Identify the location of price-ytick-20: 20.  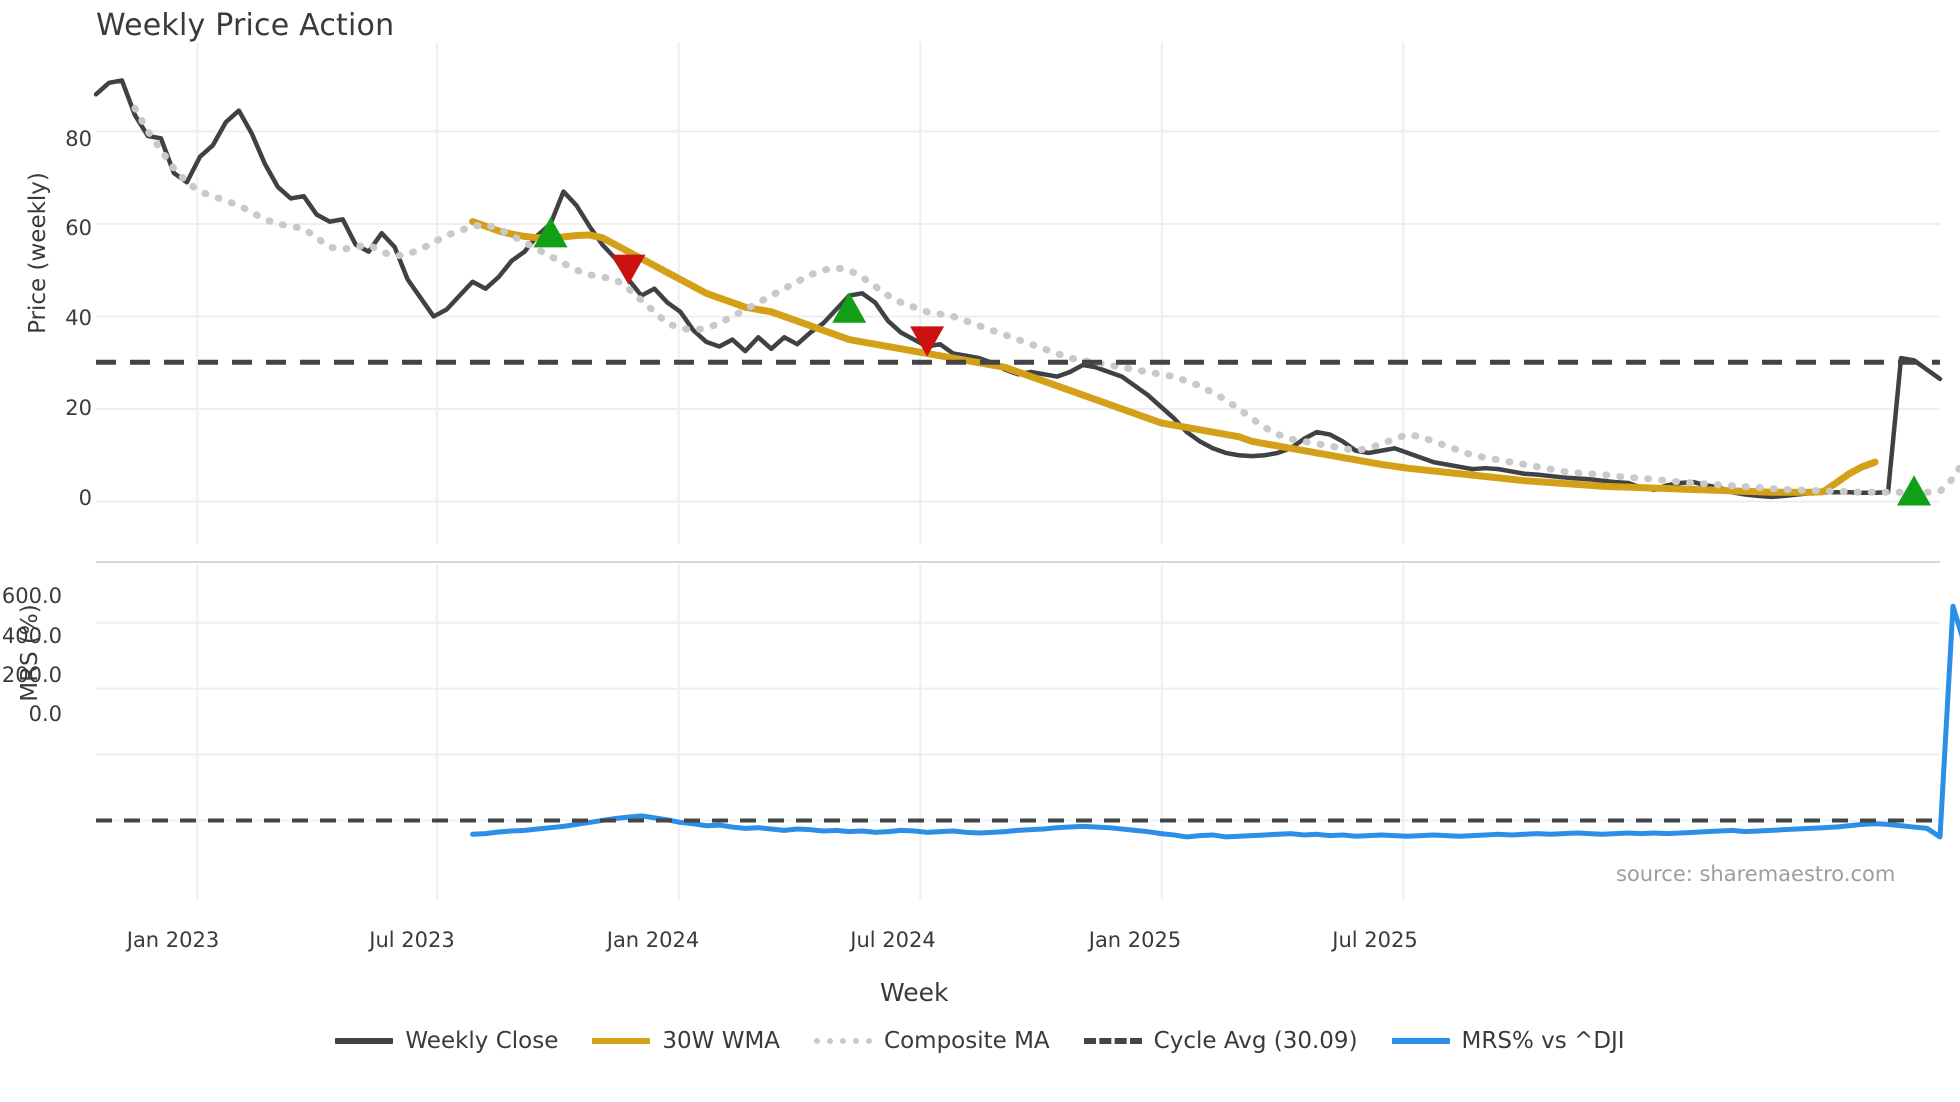
(78, 408).